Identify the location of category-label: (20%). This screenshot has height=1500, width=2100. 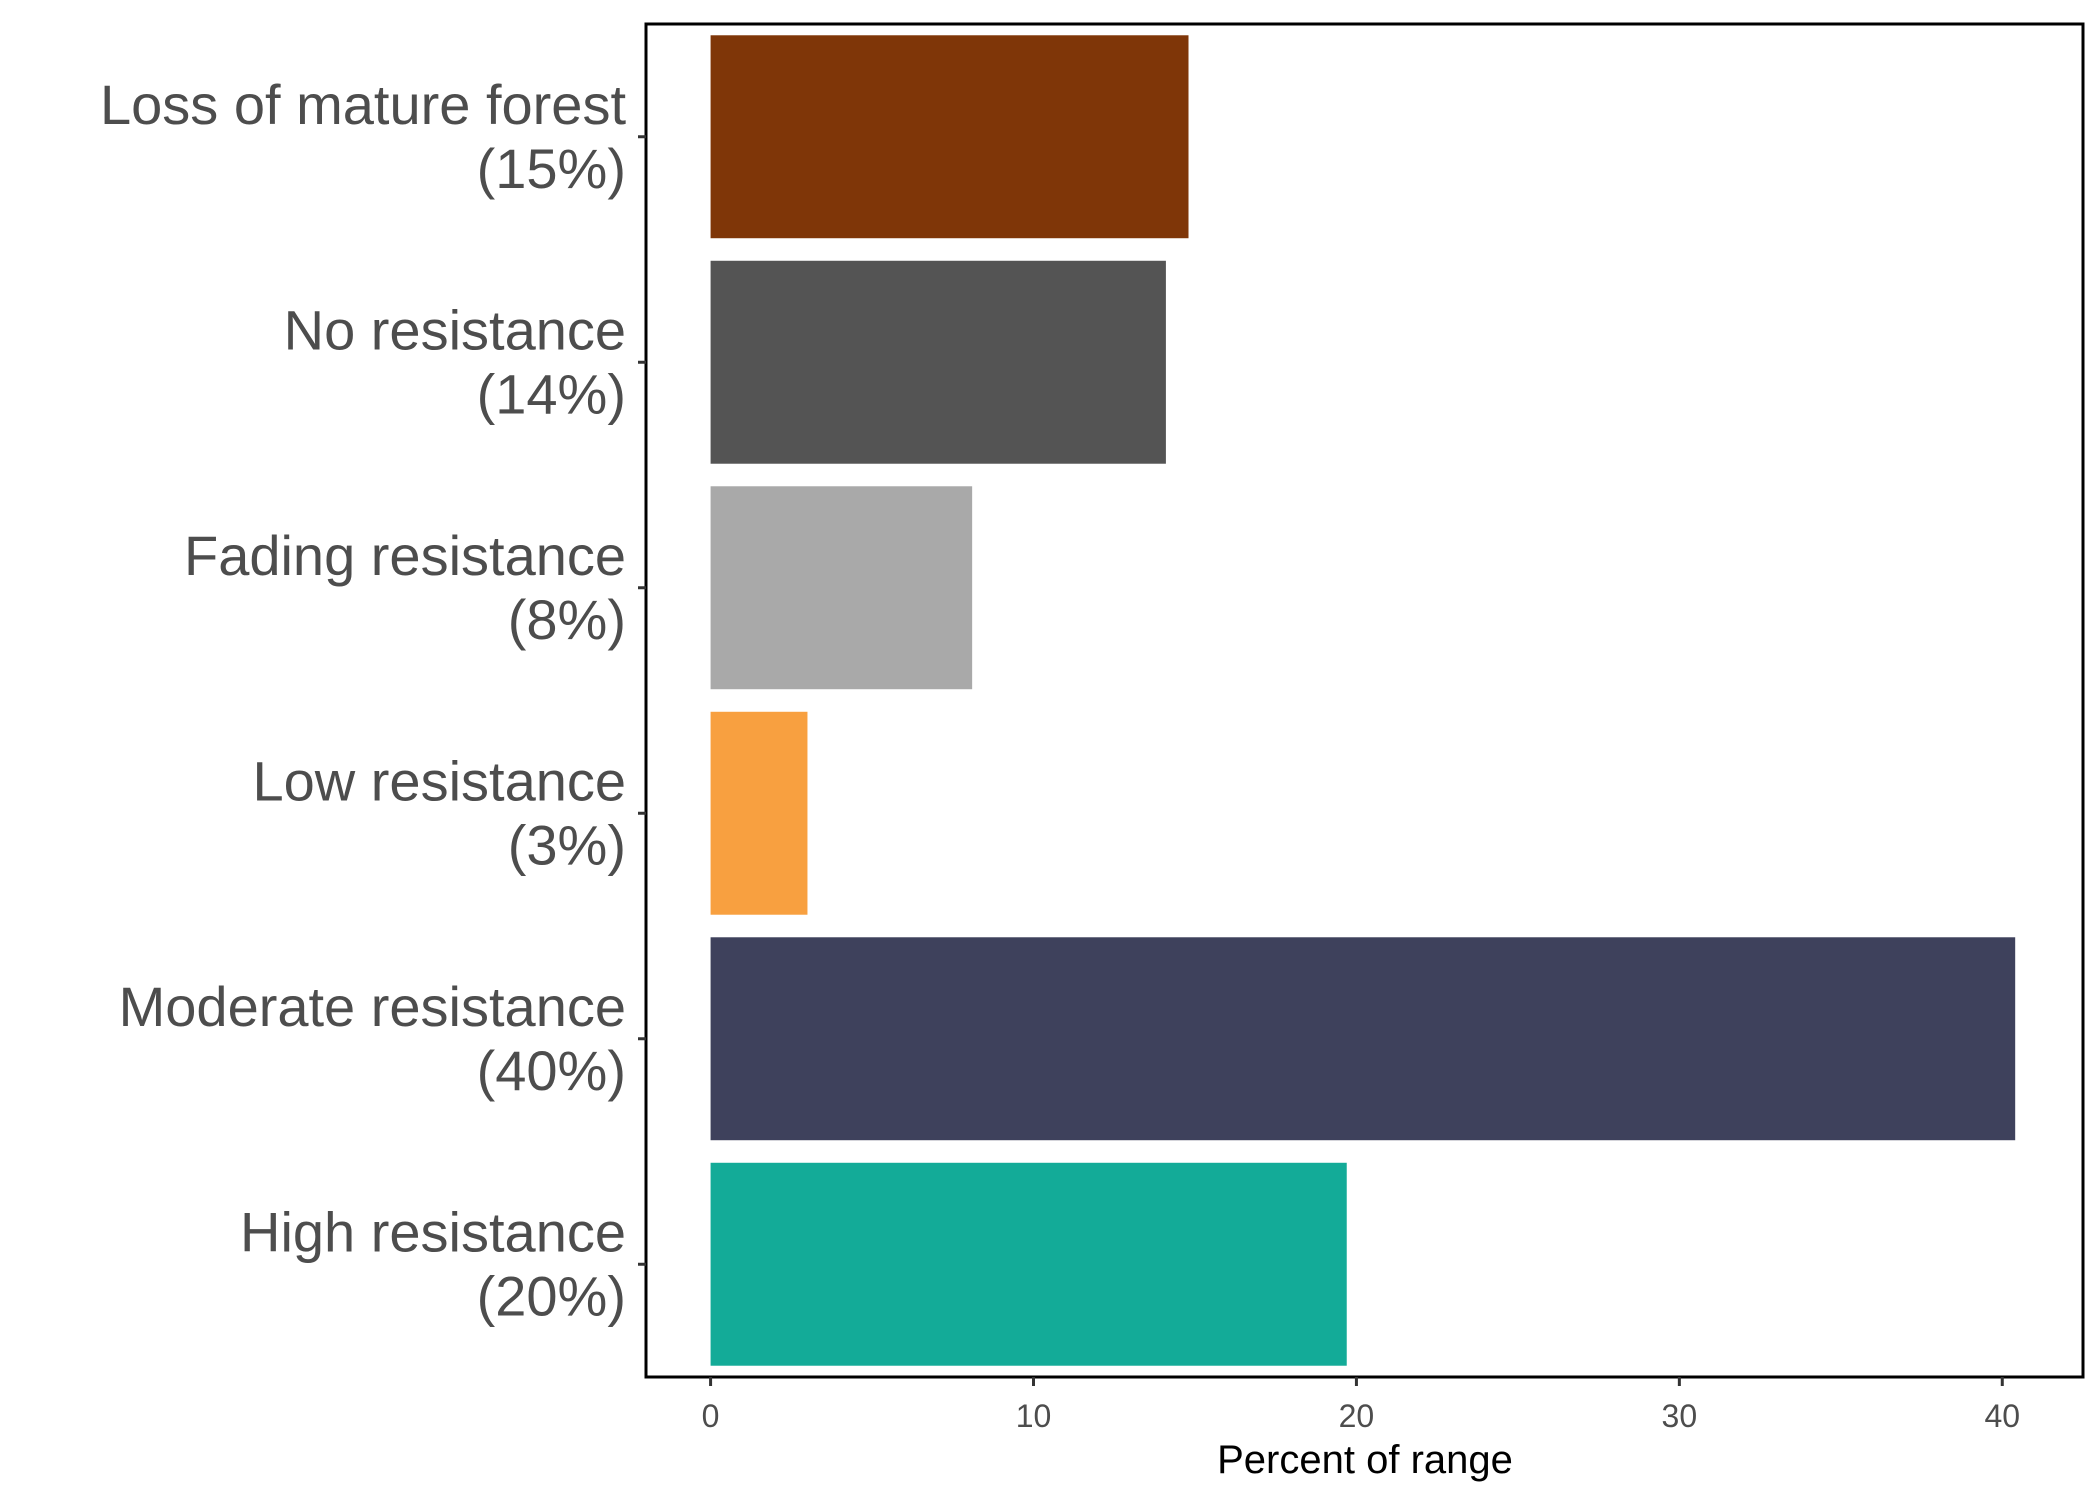
(551, 1295).